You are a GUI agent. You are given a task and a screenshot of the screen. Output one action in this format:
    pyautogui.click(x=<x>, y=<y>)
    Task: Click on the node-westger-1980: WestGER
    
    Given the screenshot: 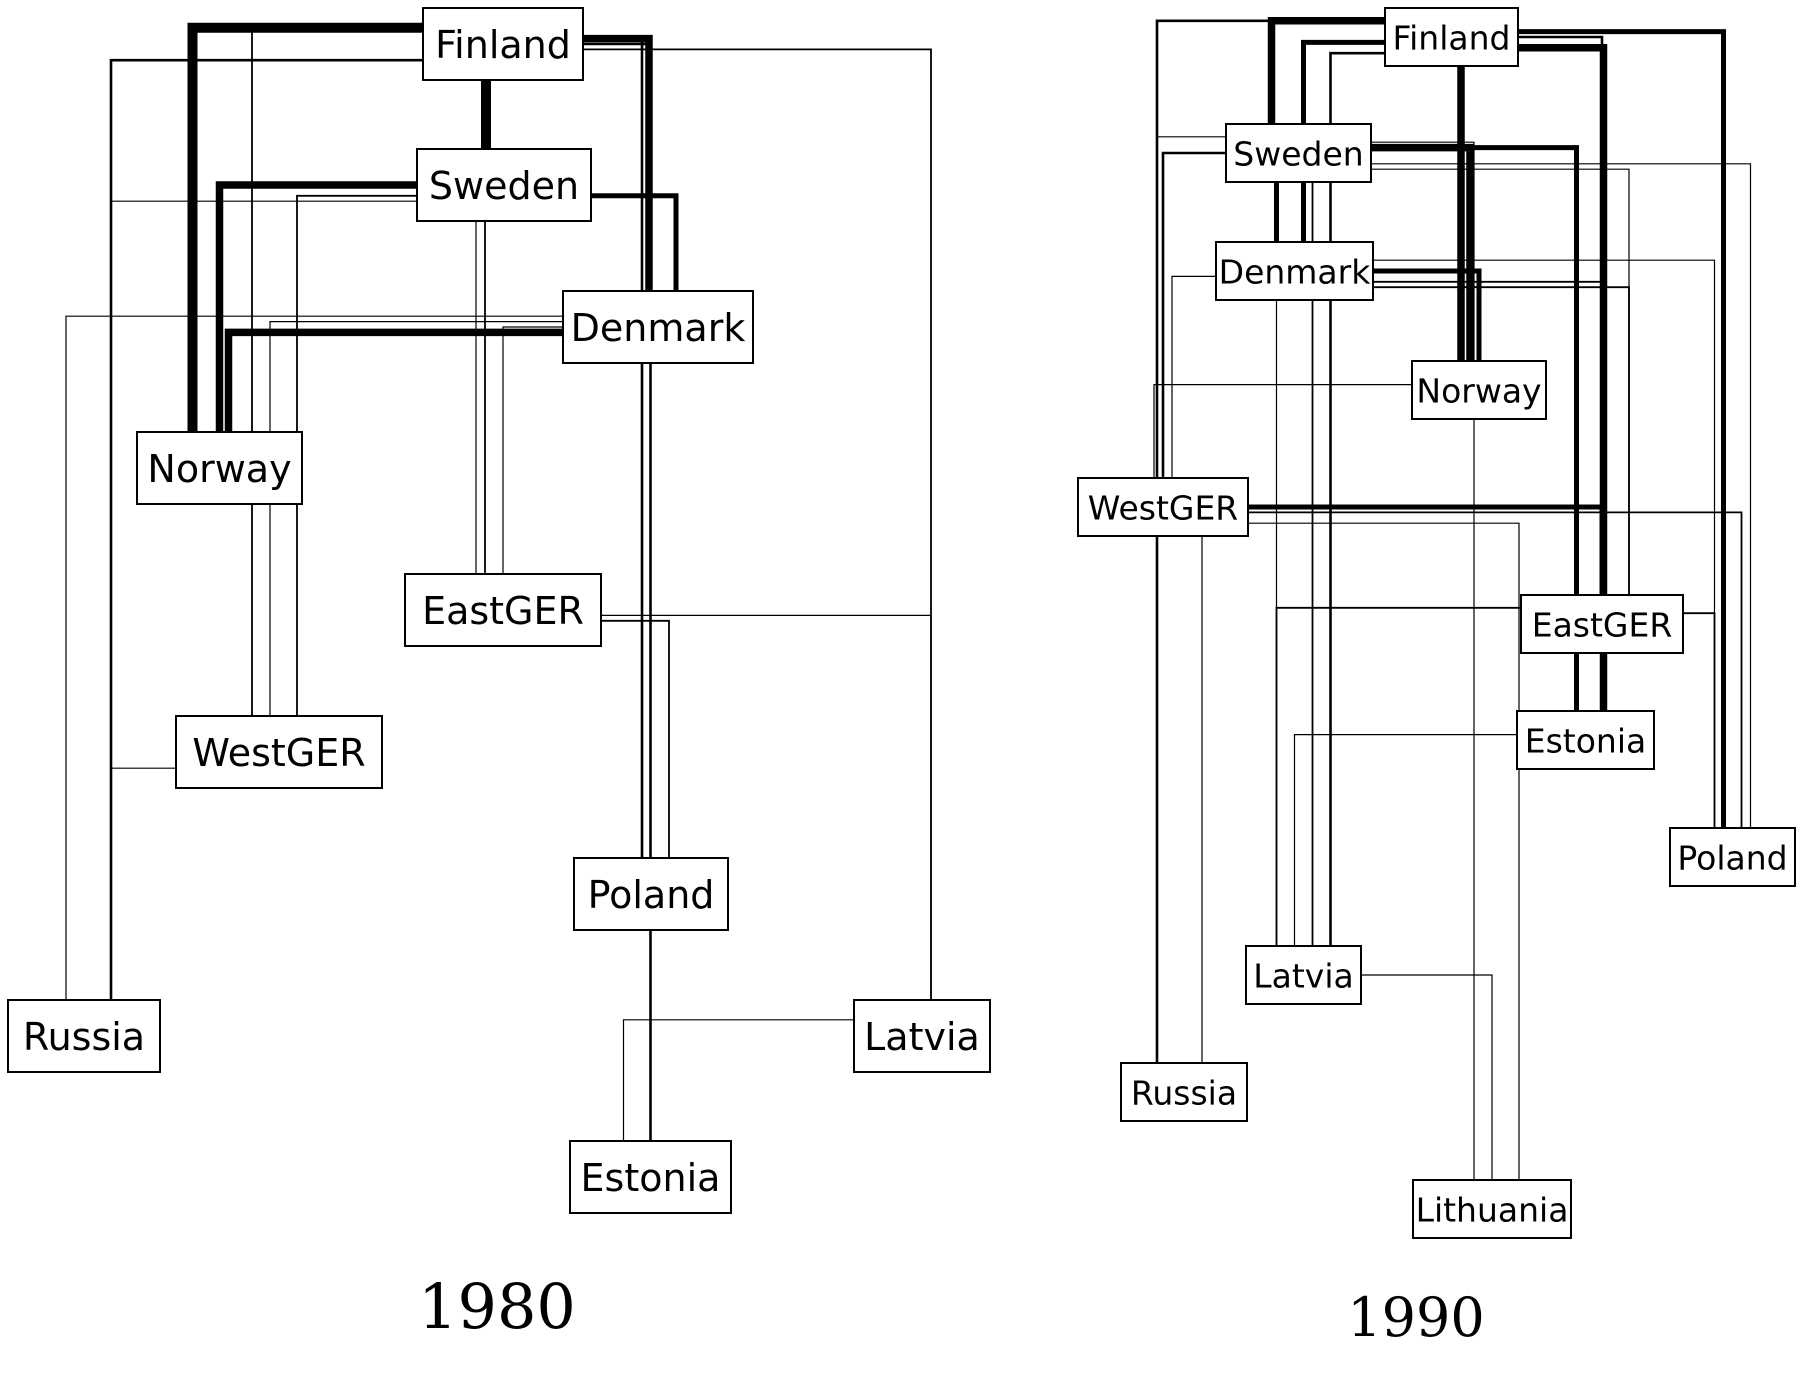 What is the action you would take?
    pyautogui.click(x=279, y=752)
    